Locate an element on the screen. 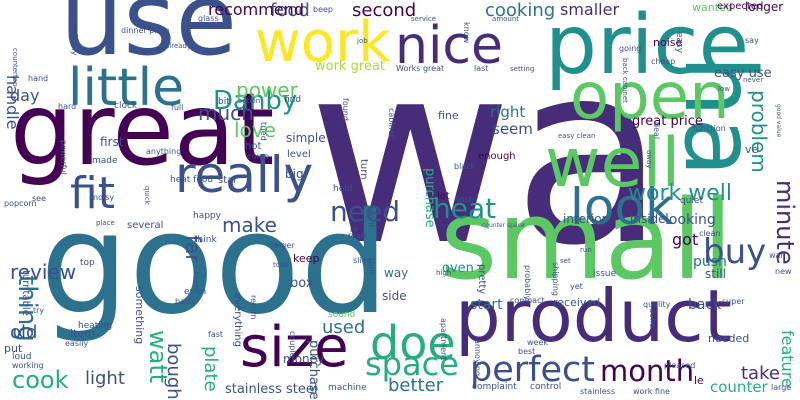  word-low: low is located at coordinates (724, 89).